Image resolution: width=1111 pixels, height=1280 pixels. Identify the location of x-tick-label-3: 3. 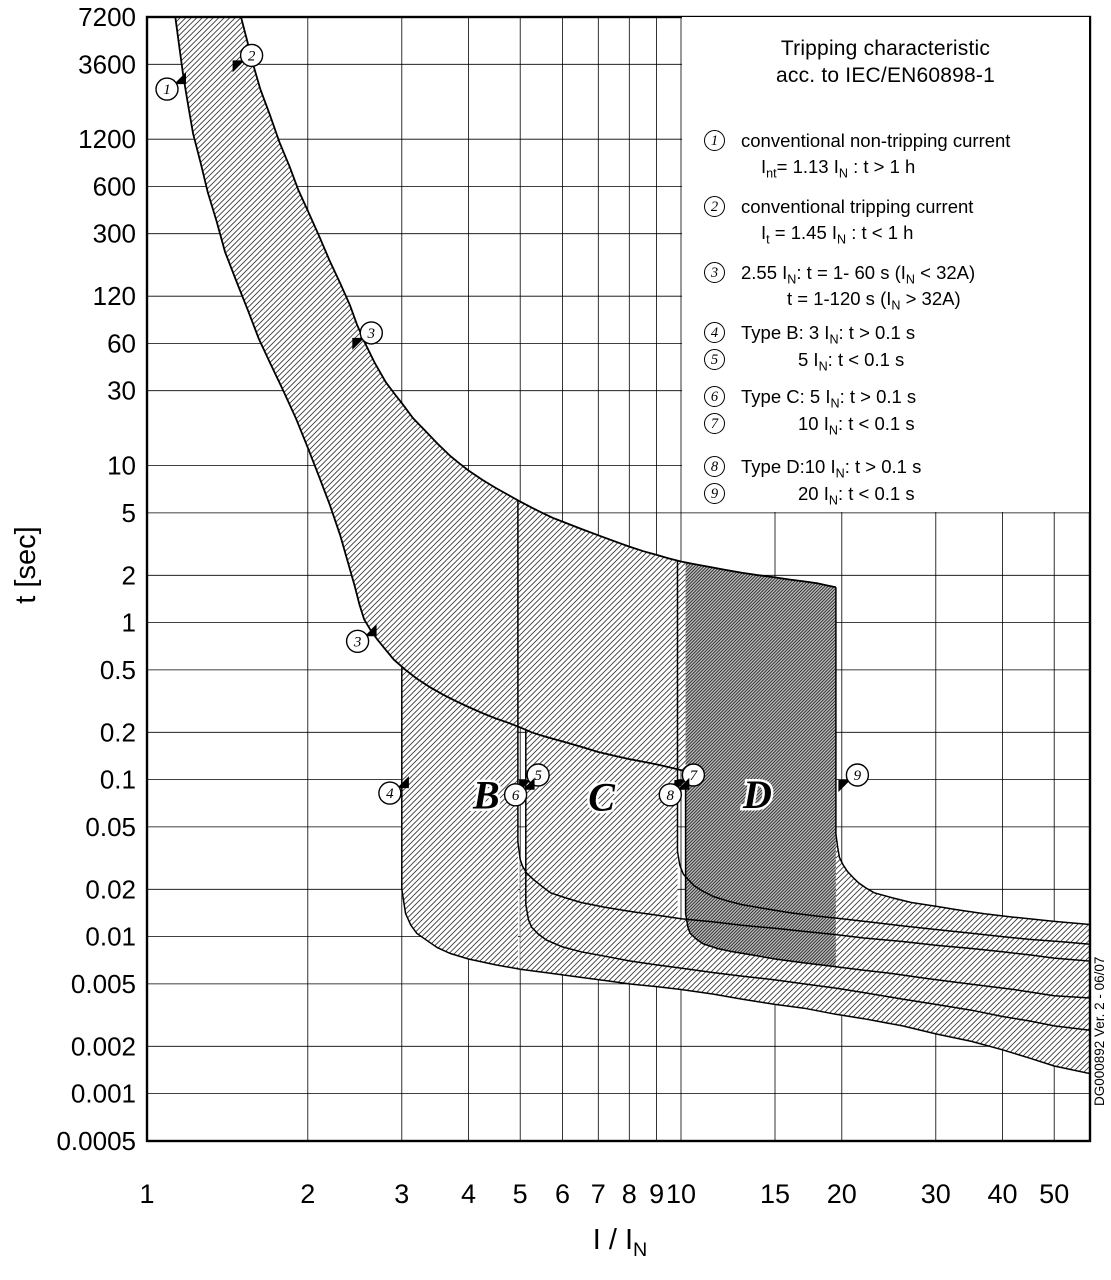
(401, 1194).